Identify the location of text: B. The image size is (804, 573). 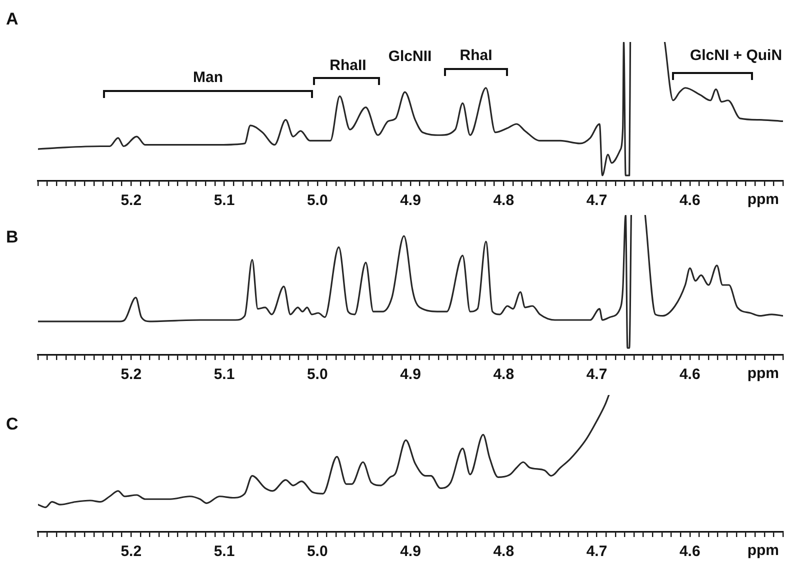
(12, 237).